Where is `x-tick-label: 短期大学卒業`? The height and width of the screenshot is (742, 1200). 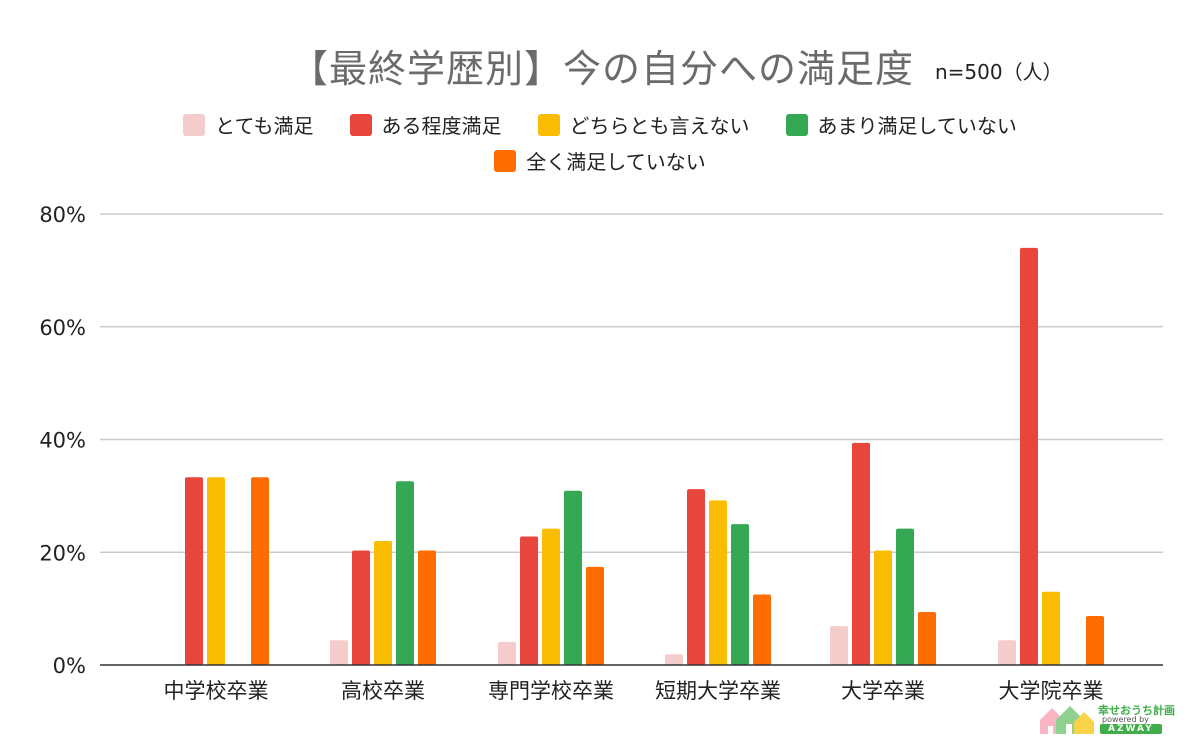
x-tick-label: 短期大学卒業 is located at coordinates (718, 691).